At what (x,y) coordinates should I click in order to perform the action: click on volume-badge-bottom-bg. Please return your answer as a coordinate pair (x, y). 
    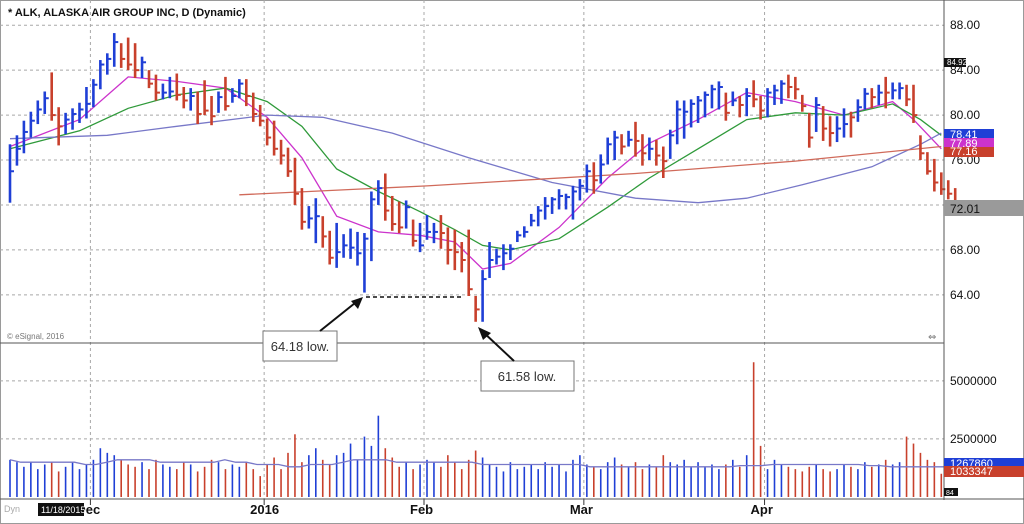
    Looking at the image, I should click on (951, 492).